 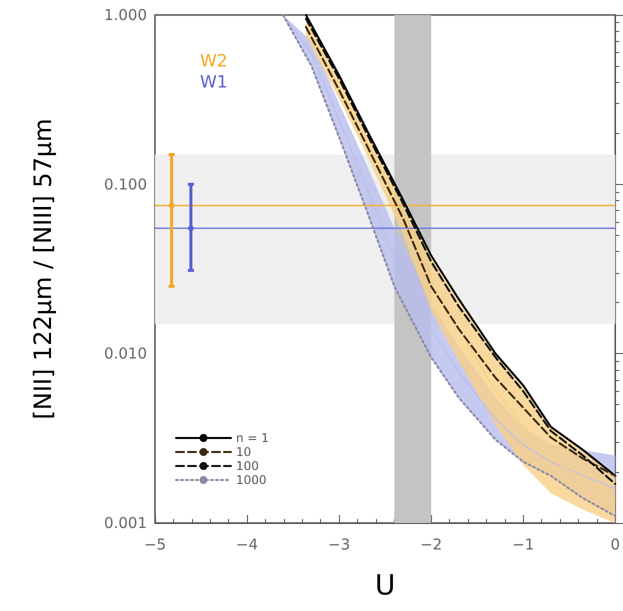 I want to click on text: W2, so click(x=214, y=62).